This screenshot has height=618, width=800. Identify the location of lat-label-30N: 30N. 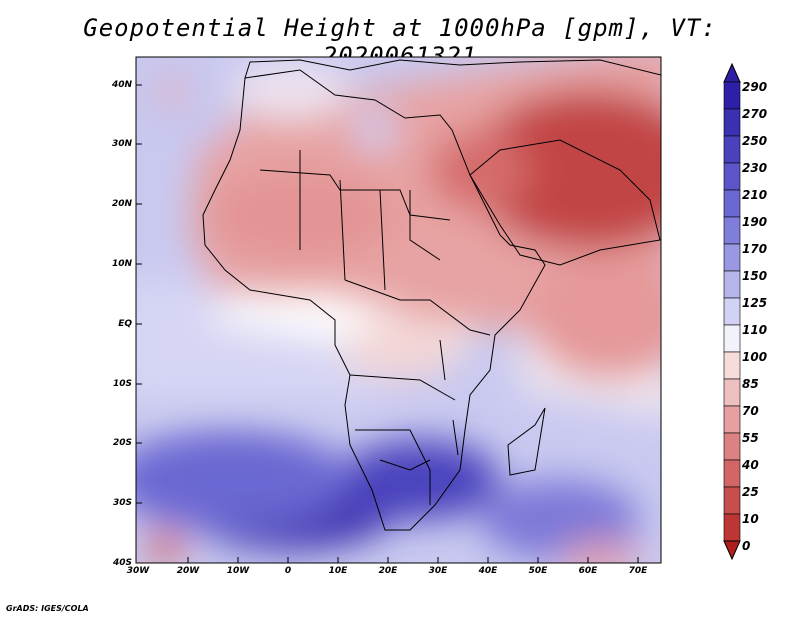
(121, 144).